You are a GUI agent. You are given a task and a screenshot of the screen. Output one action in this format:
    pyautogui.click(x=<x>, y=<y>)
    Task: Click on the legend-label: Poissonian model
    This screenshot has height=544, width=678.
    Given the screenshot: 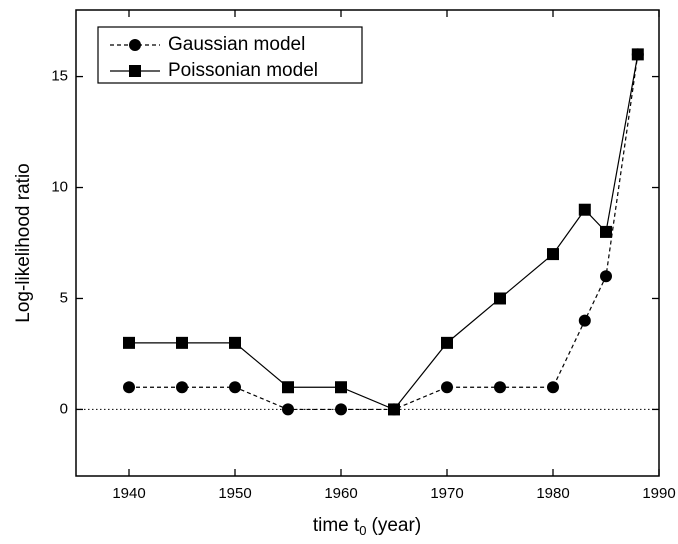 What is the action you would take?
    pyautogui.click(x=243, y=70)
    